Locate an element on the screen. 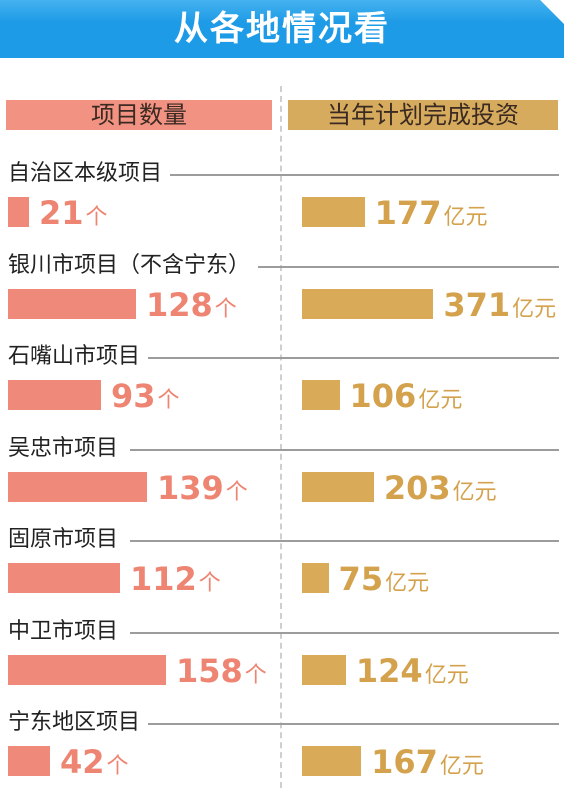  count-number: 112 is located at coordinates (163, 579).